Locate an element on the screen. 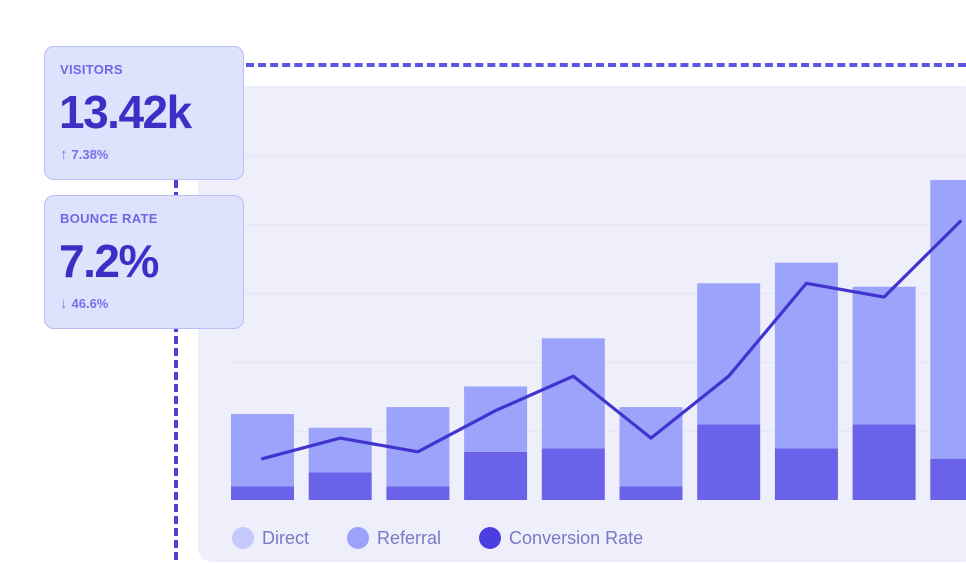 This screenshot has width=966, height=563. bounce-rate-change: ↓ 46.6% is located at coordinates (84, 303).